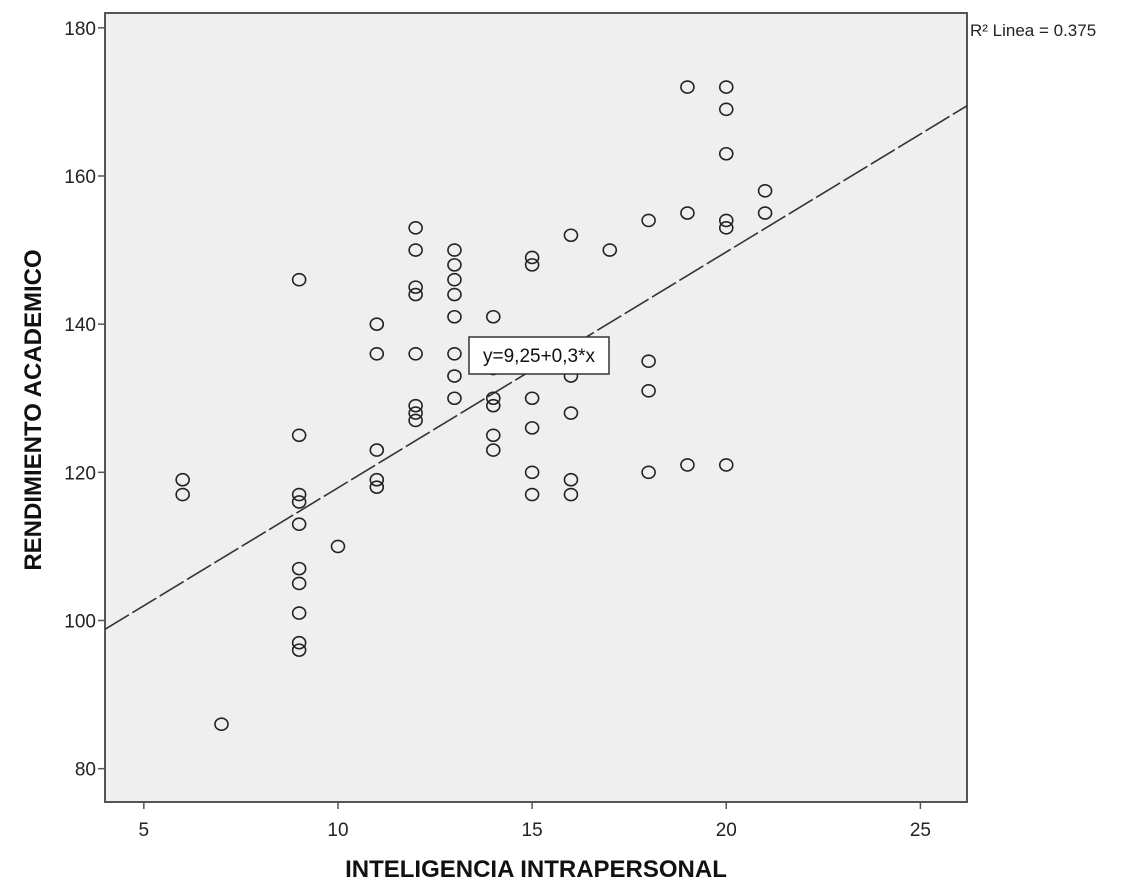 This screenshot has width=1126, height=884. Describe the element at coordinates (80, 177) in the screenshot. I see `y-tick-label: 160` at that location.